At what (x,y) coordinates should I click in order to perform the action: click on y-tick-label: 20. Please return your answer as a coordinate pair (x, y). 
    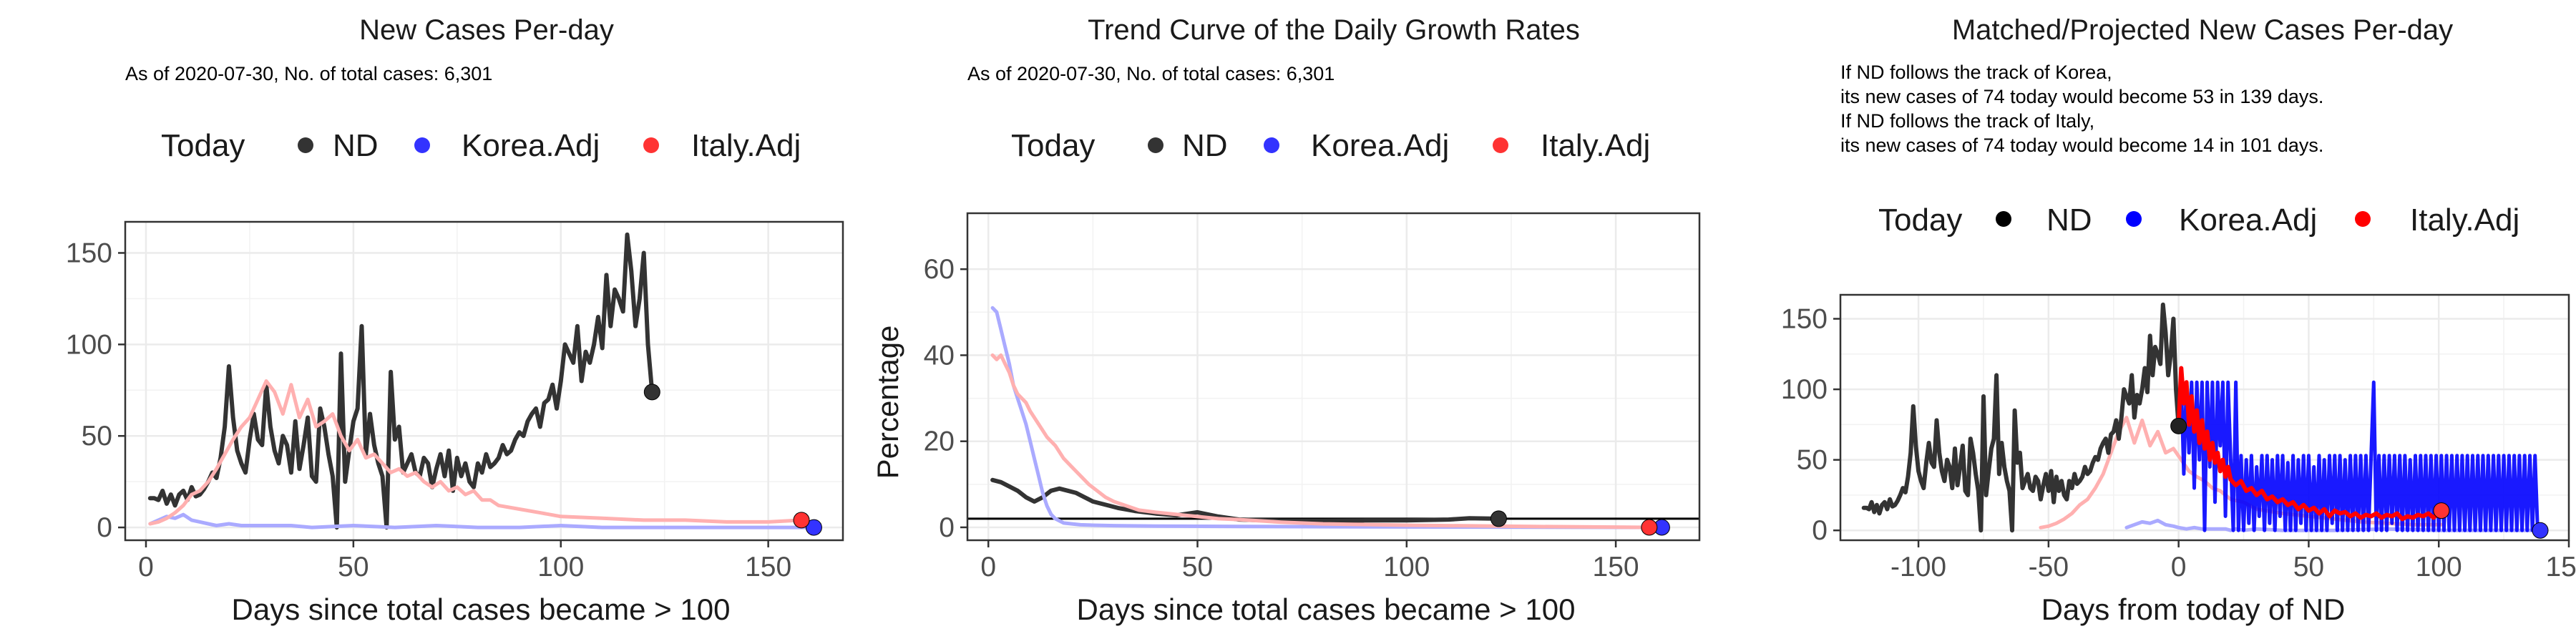
    Looking at the image, I should click on (939, 442).